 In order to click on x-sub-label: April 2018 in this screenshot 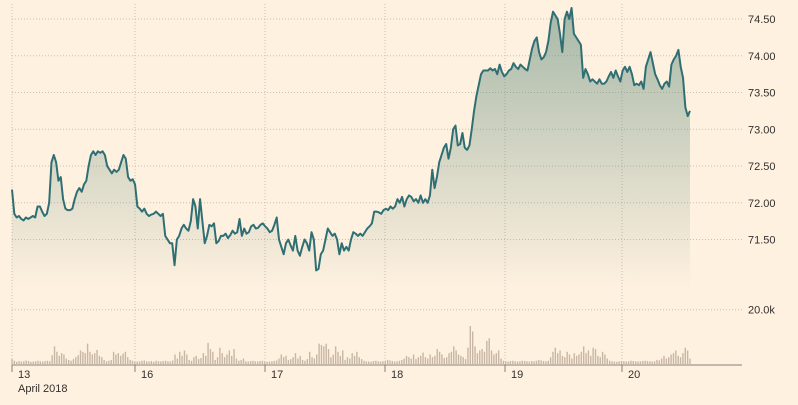, I will do `click(43, 389)`.